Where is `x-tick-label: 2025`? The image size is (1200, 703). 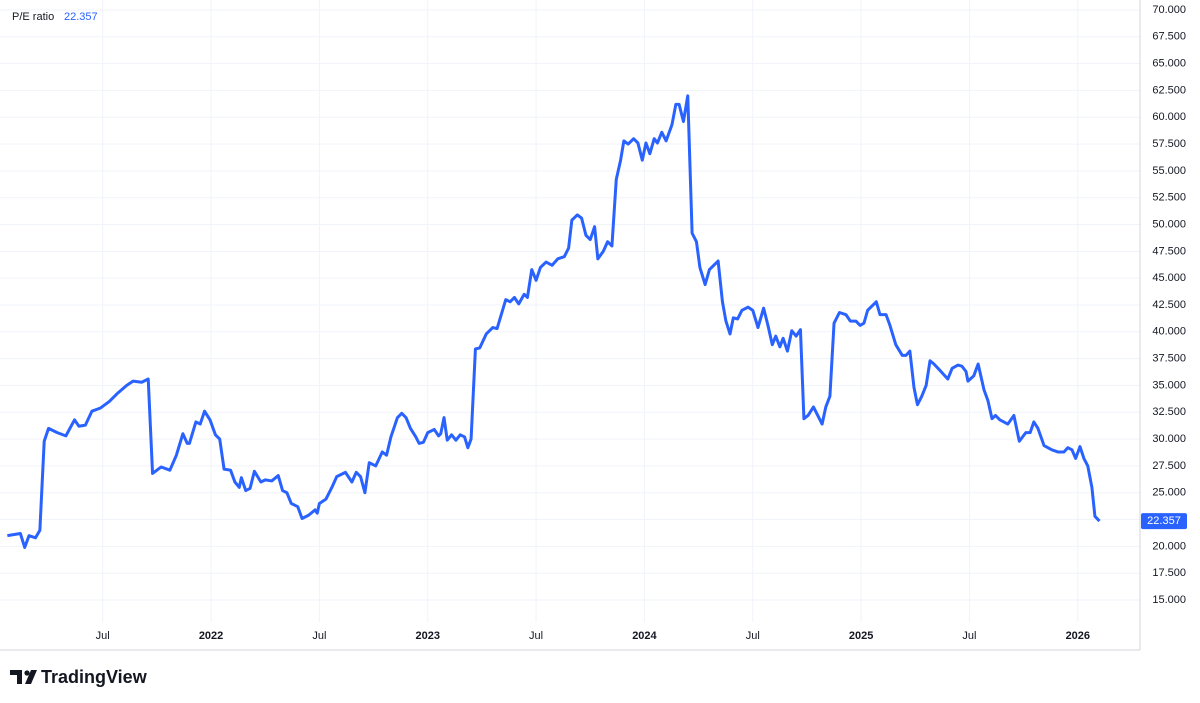 x-tick-label: 2025 is located at coordinates (861, 636).